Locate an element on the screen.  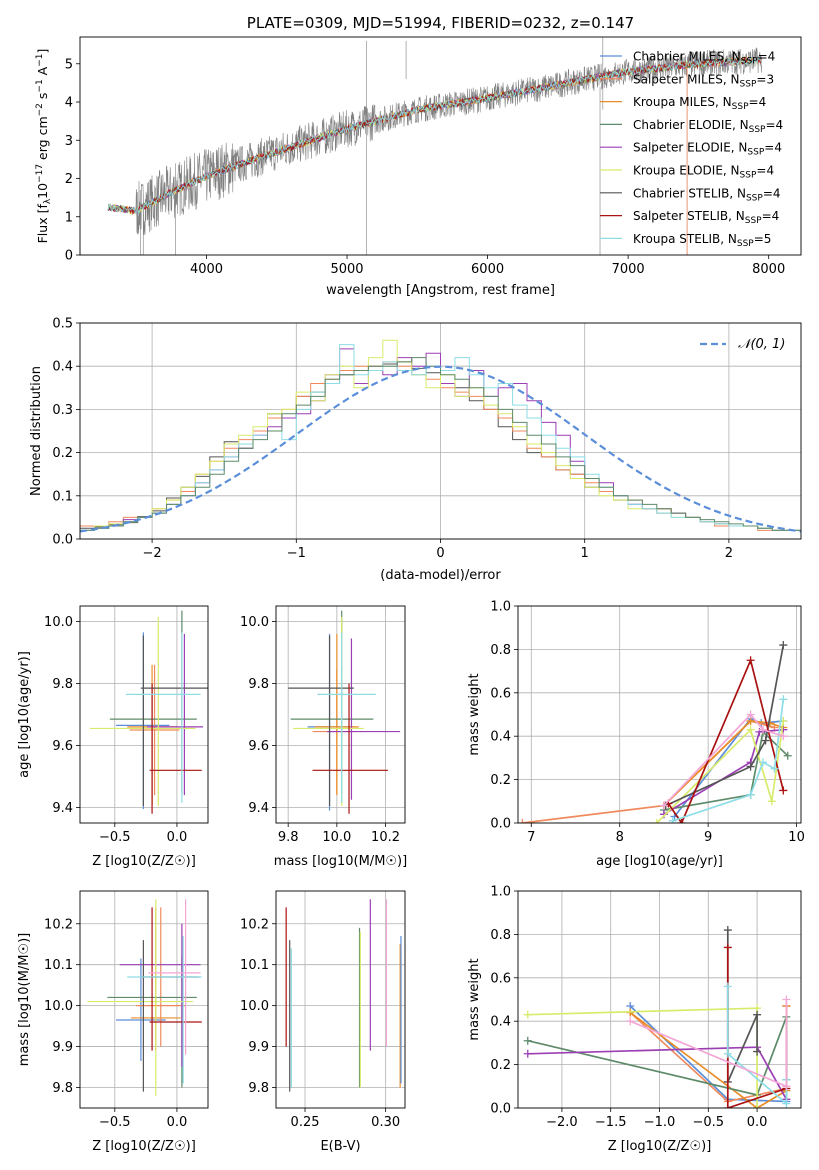
x-tick-label: 2 is located at coordinates (729, 553).